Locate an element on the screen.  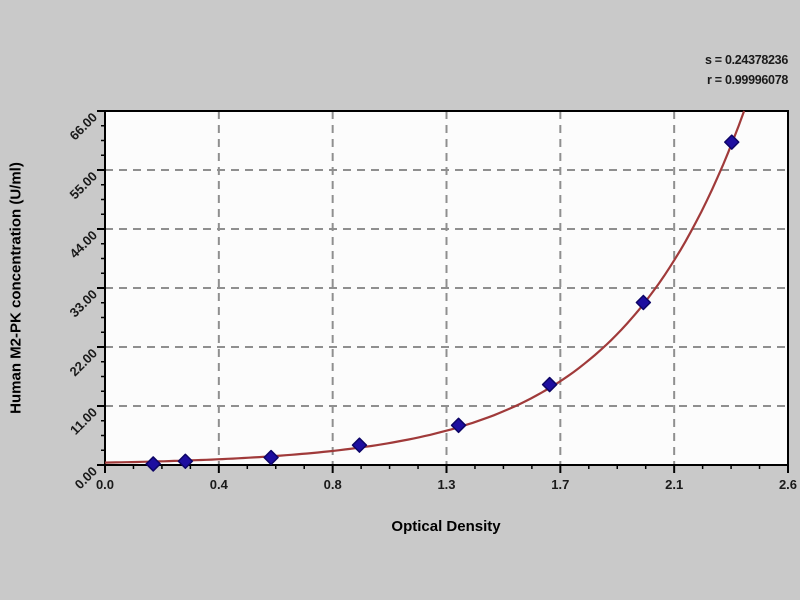
y-tick-label: 44.00 is located at coordinates (84, 245).